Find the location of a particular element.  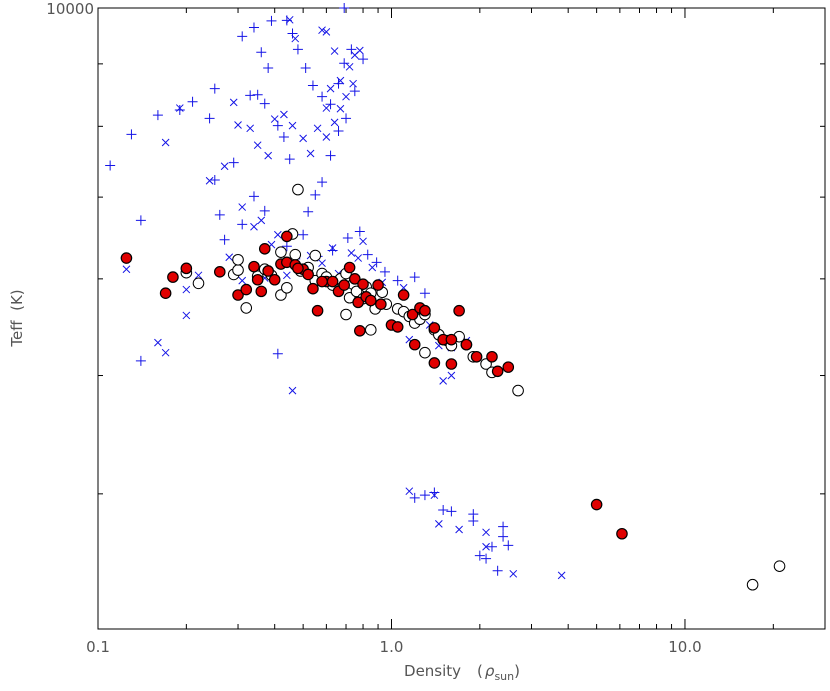

y-axis-label: Teff (K) is located at coordinates (17, 318).